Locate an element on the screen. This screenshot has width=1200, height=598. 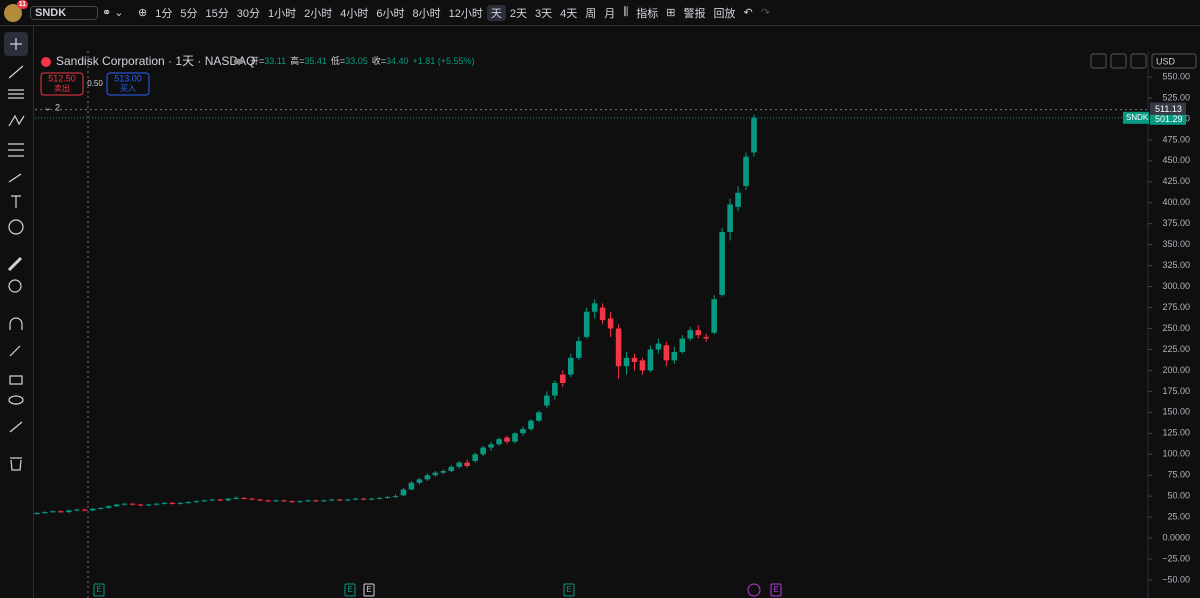
y-tick-label: 300.00 is located at coordinates (1176, 286).